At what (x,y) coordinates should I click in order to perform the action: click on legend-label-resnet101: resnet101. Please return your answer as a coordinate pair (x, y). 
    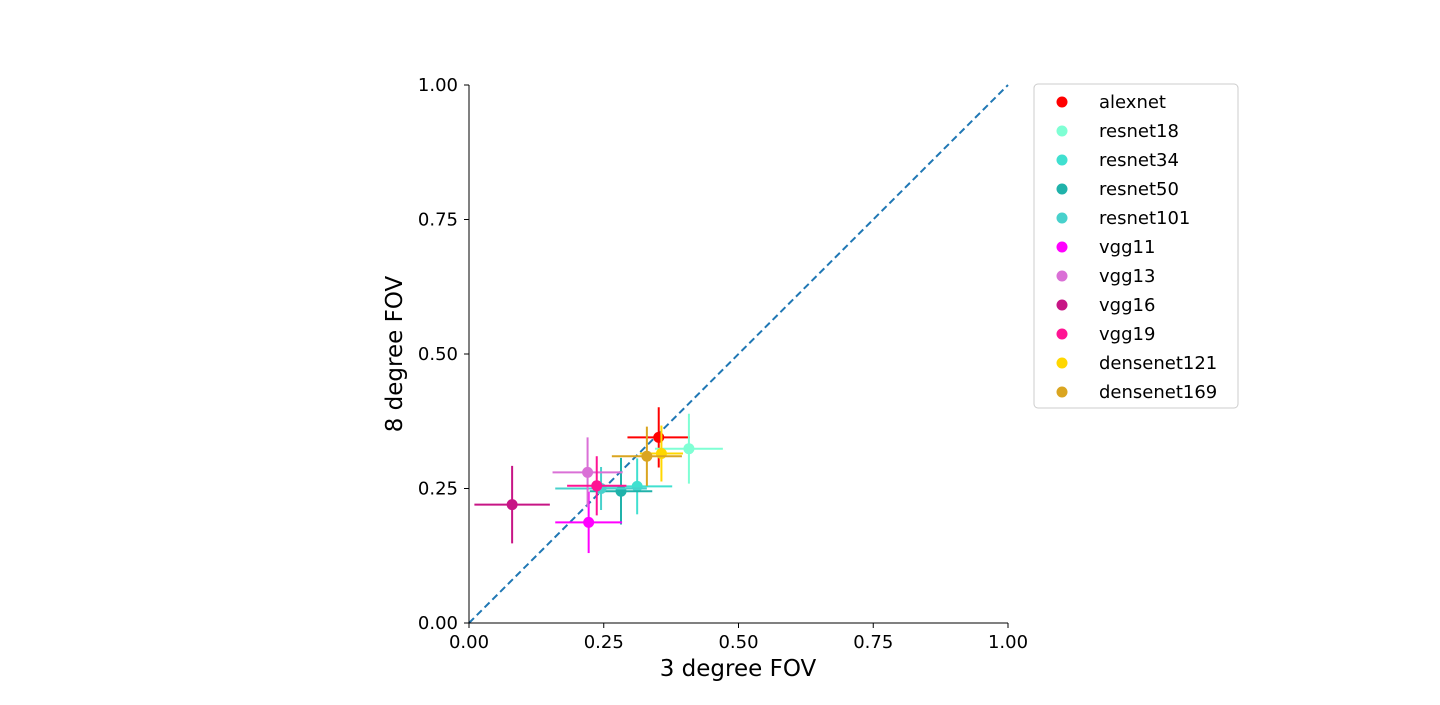
    Looking at the image, I should click on (1144, 218).